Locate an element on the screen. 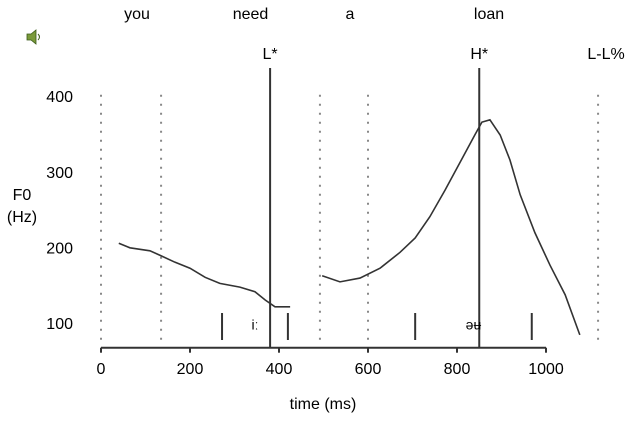 The image size is (636, 423). x-tick-label: 200 is located at coordinates (190, 369).